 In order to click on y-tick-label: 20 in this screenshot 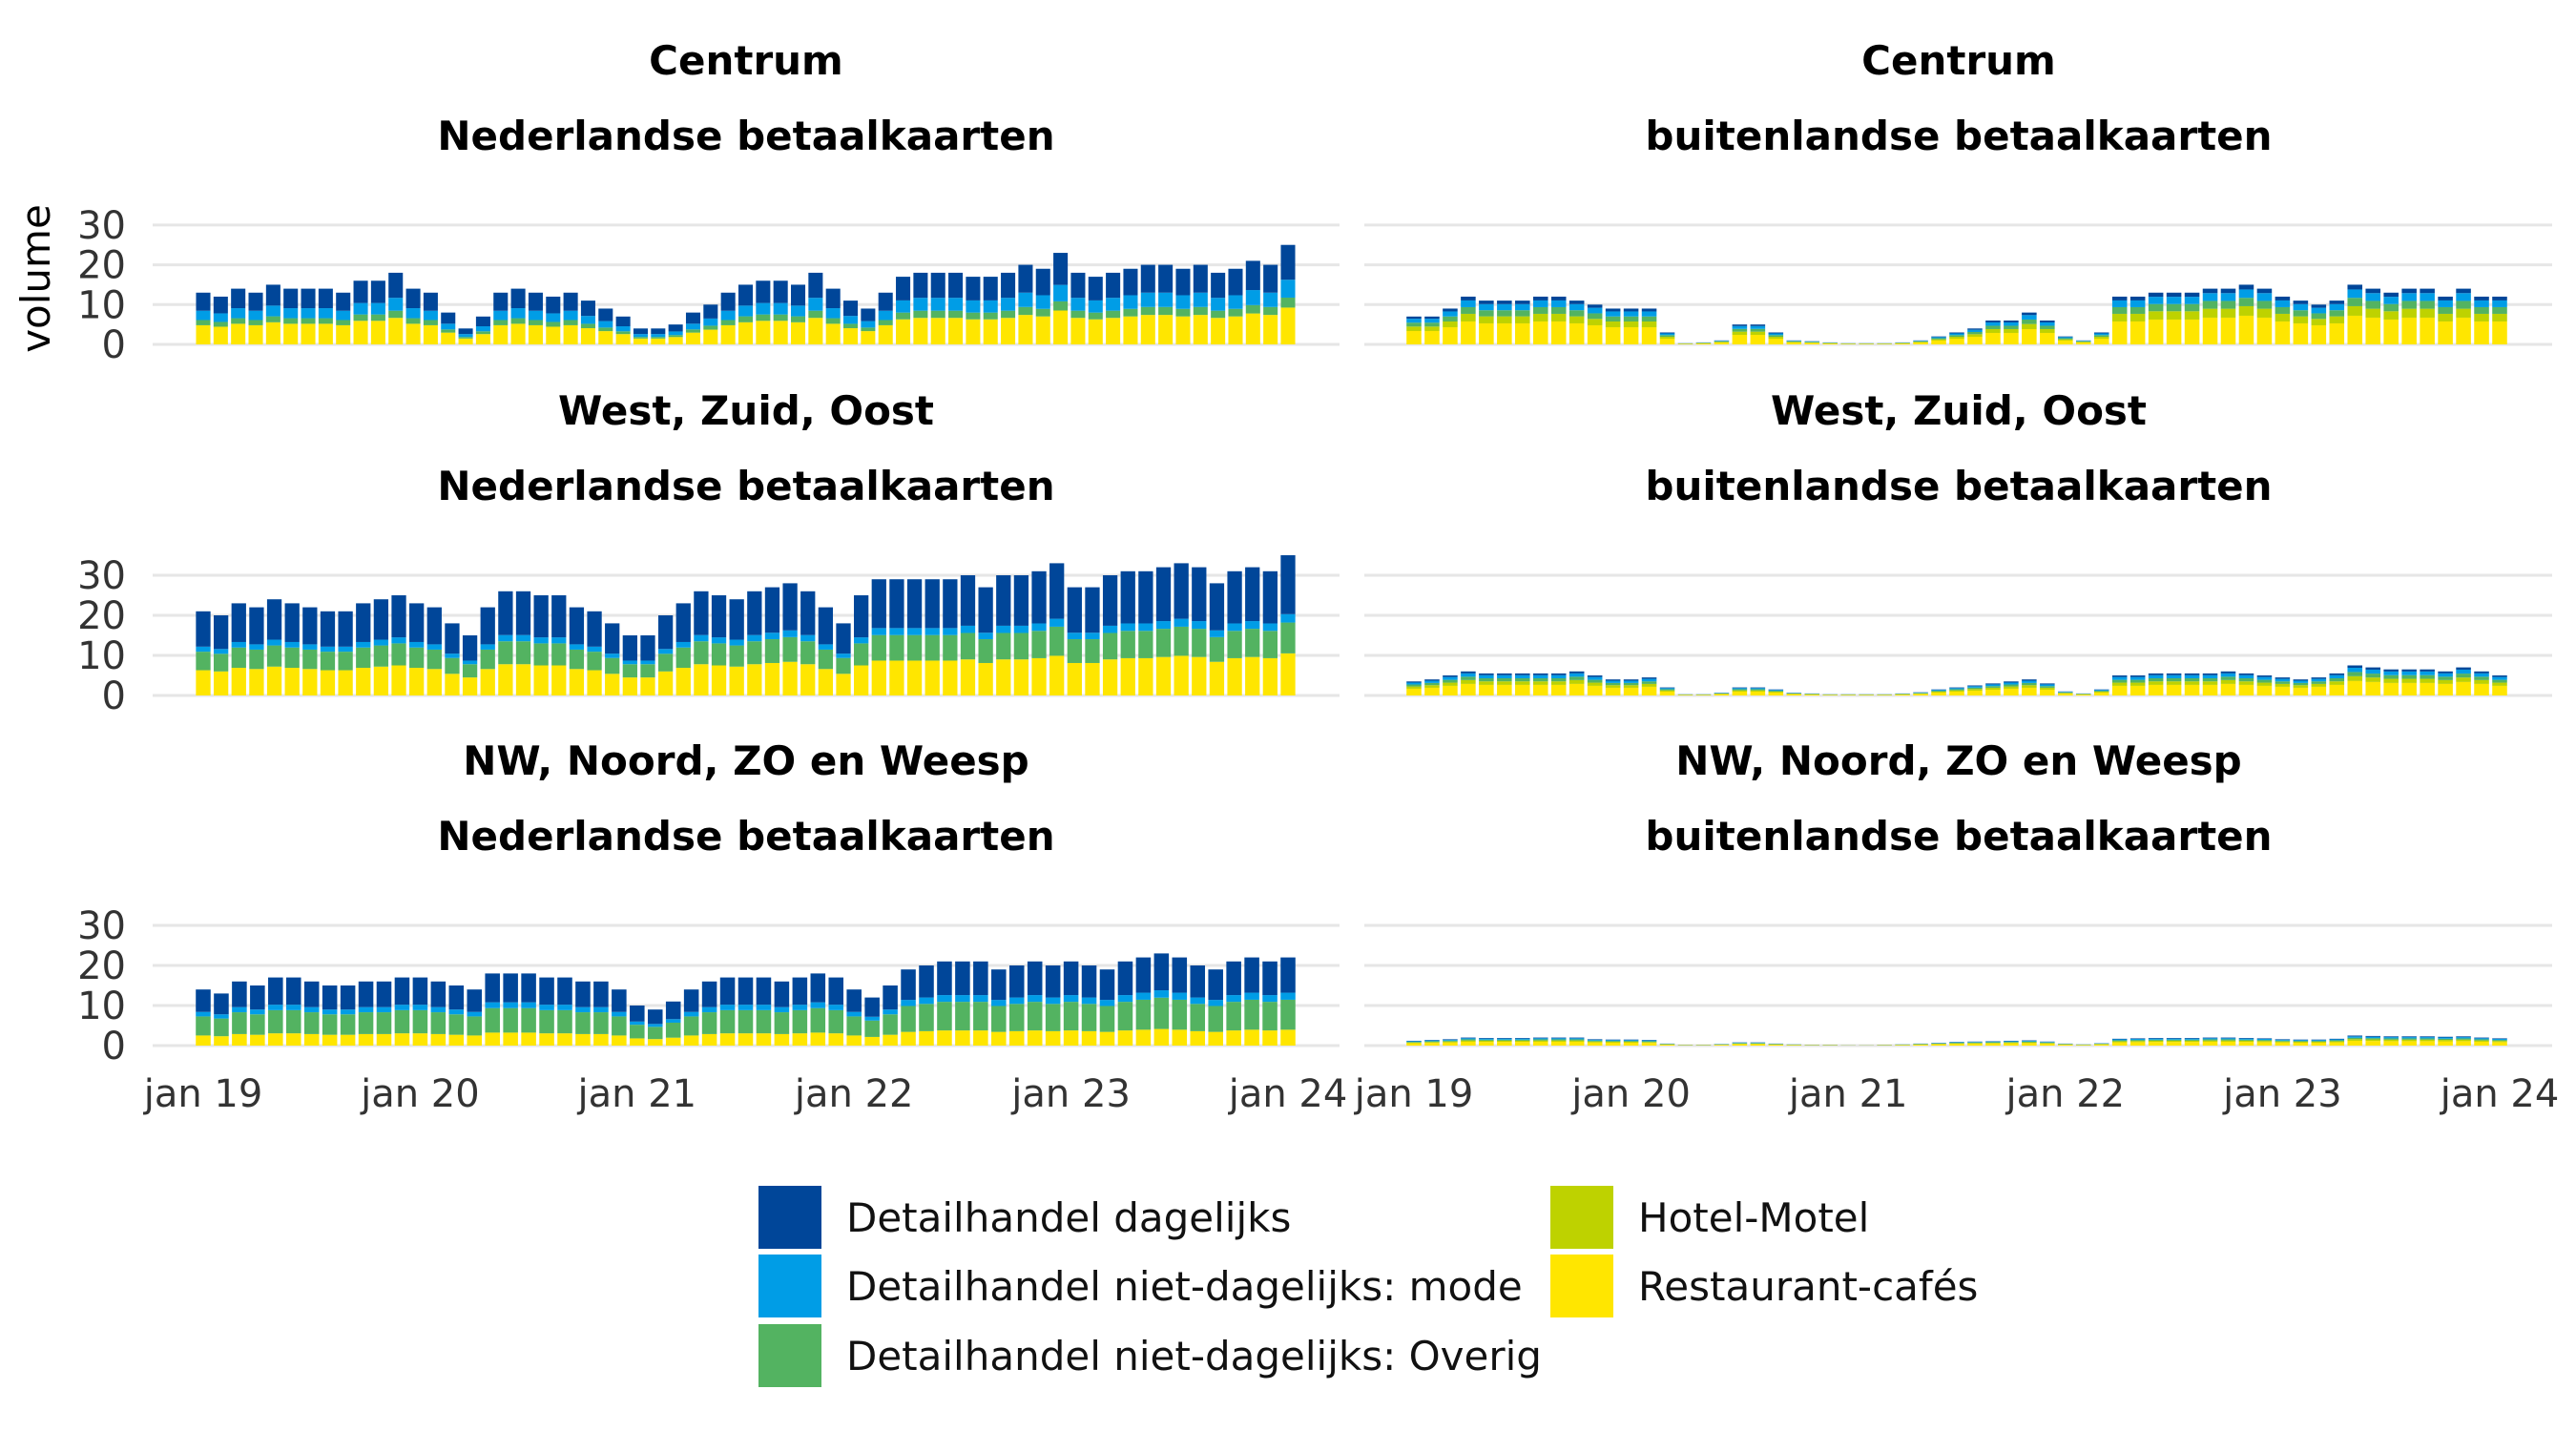, I will do `click(101, 966)`.